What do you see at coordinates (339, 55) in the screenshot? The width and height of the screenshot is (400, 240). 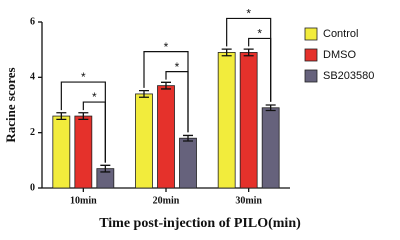 I see `legend-label: DMSO` at bounding box center [339, 55].